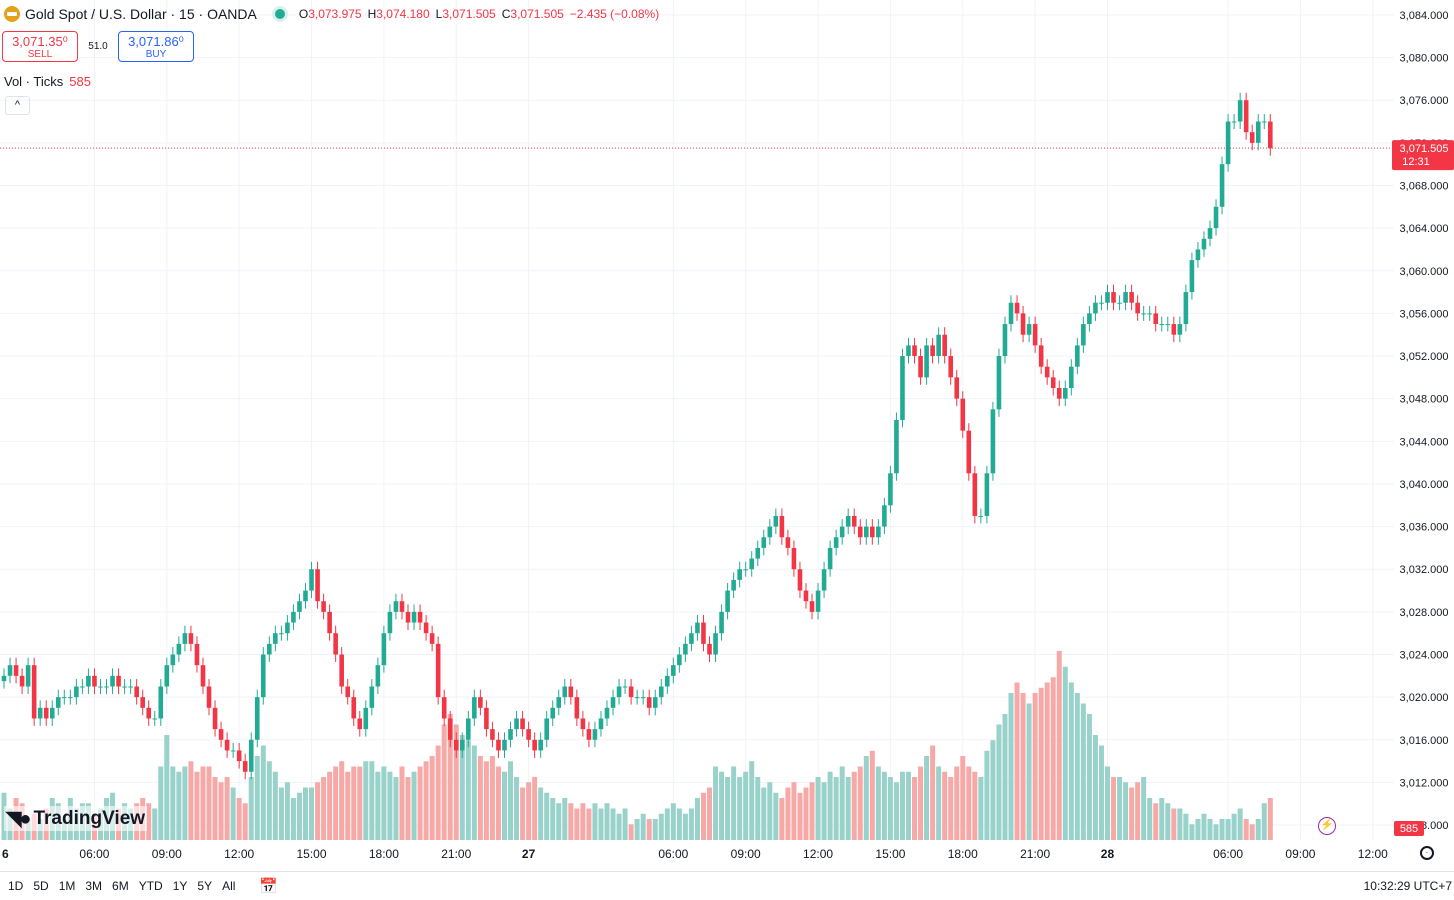  Describe the element at coordinates (41, 886) in the screenshot. I see `range-button-5d: 5D` at that location.